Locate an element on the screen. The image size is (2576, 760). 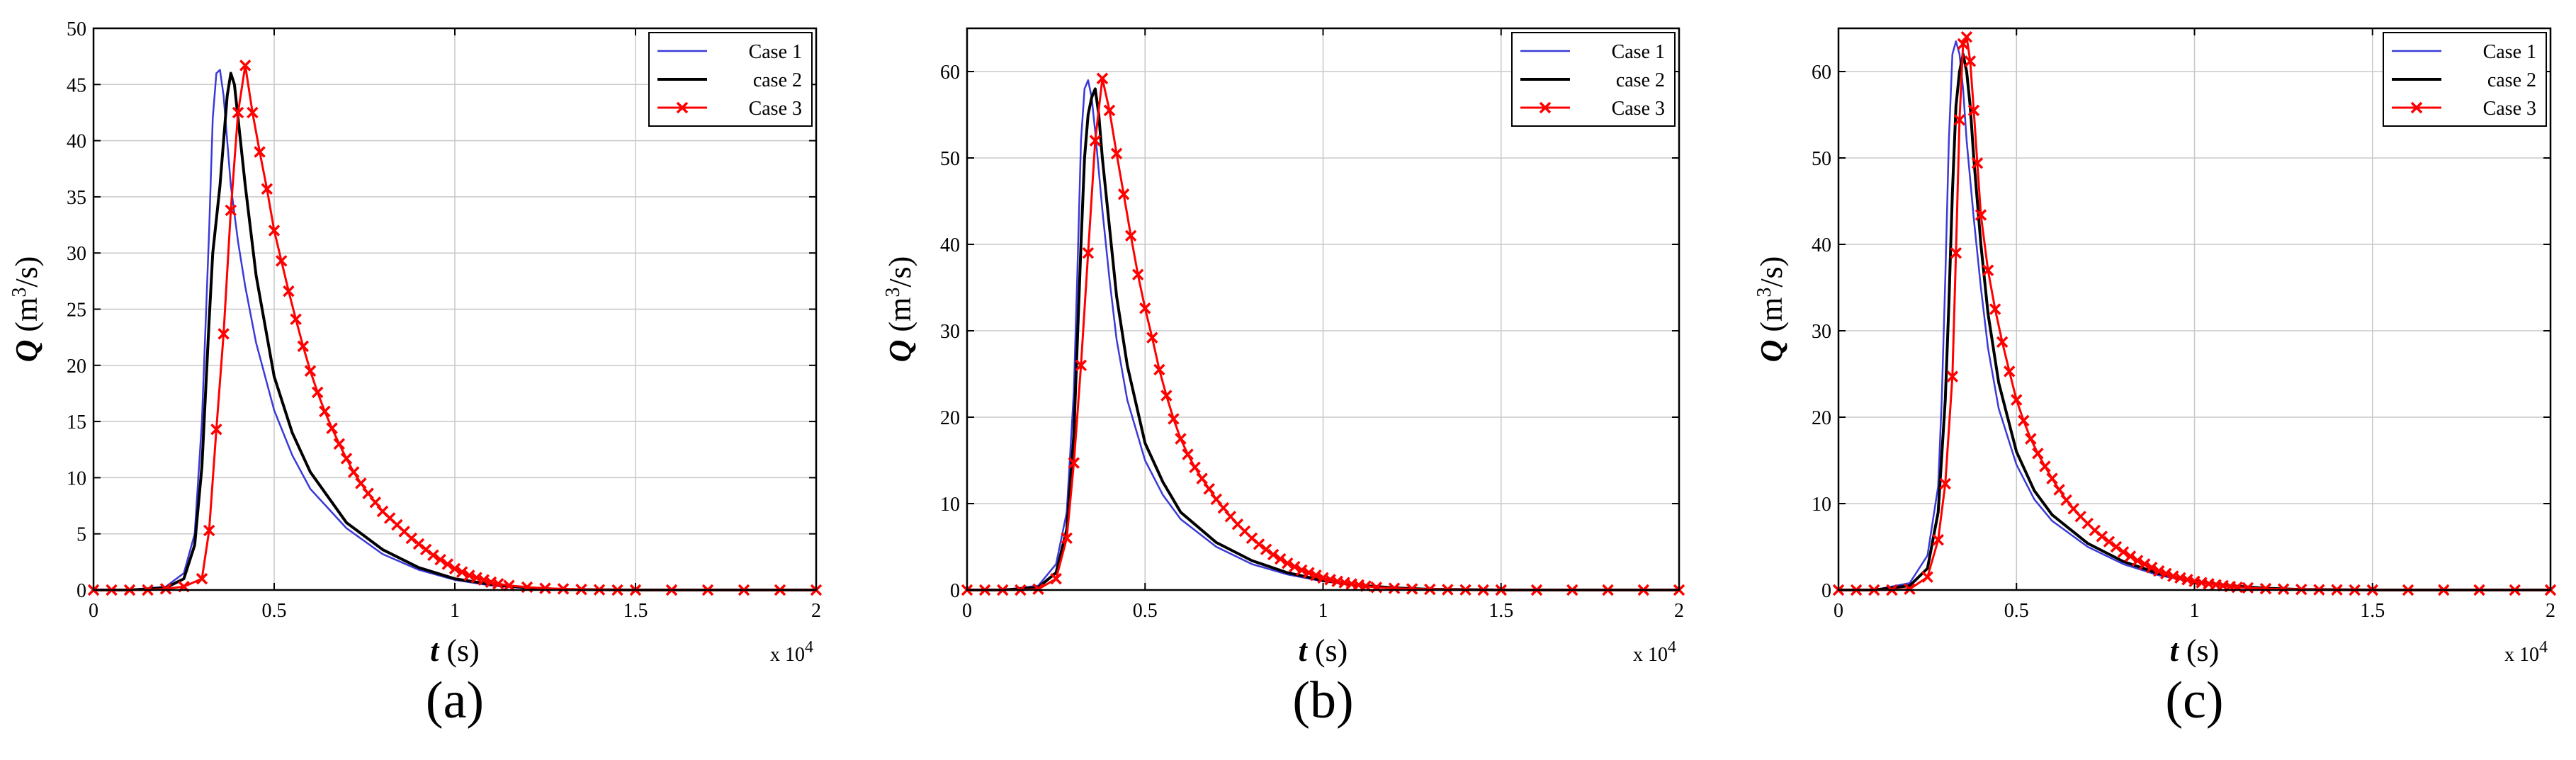
panel-caption: (a) is located at coordinates (455, 700).